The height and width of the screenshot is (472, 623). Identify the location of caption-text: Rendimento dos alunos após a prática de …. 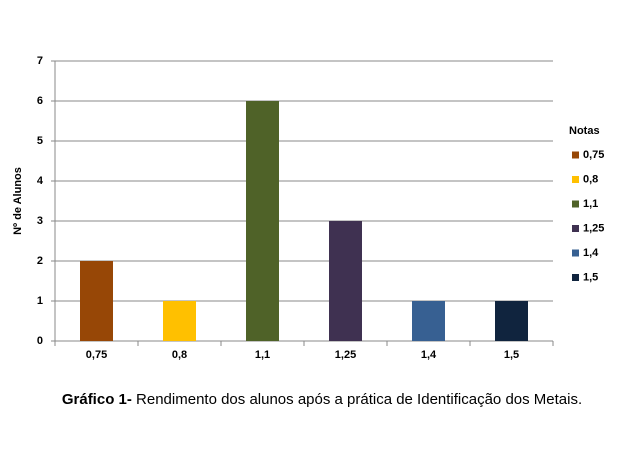
(357, 399).